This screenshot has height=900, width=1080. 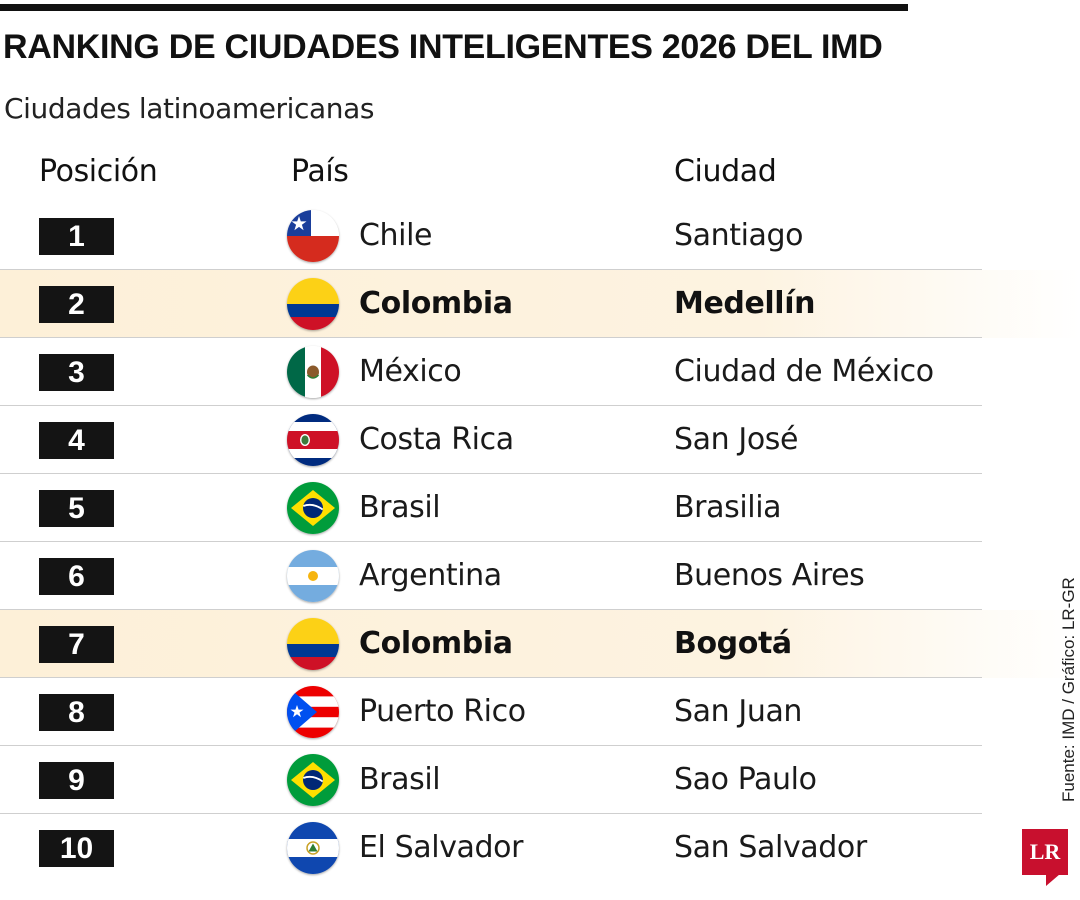 I want to click on country-name: México, so click(x=410, y=371).